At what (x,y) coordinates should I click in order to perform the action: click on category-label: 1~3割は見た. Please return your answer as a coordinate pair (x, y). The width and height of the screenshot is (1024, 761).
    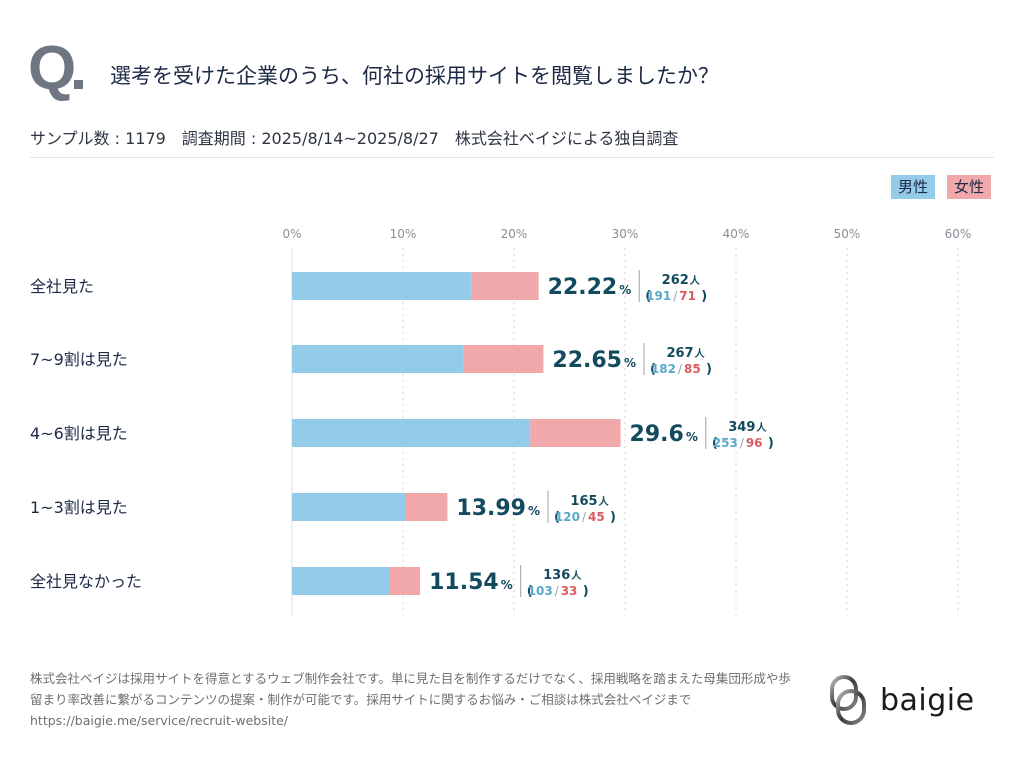
    Looking at the image, I should click on (79, 507).